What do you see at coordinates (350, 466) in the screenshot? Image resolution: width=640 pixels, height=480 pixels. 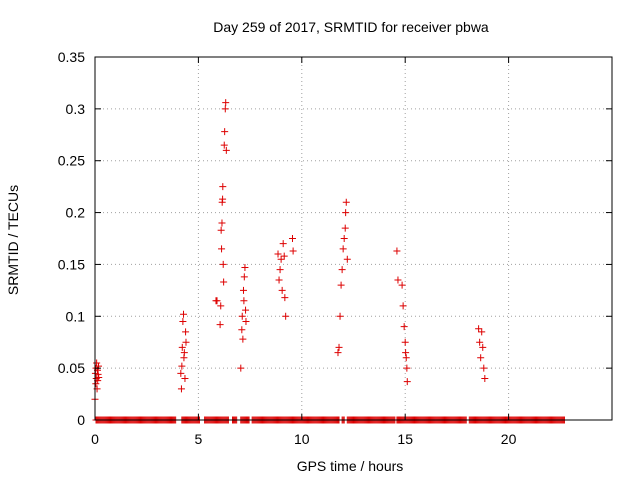 I see `x-axis-label: GPS time / hours` at bounding box center [350, 466].